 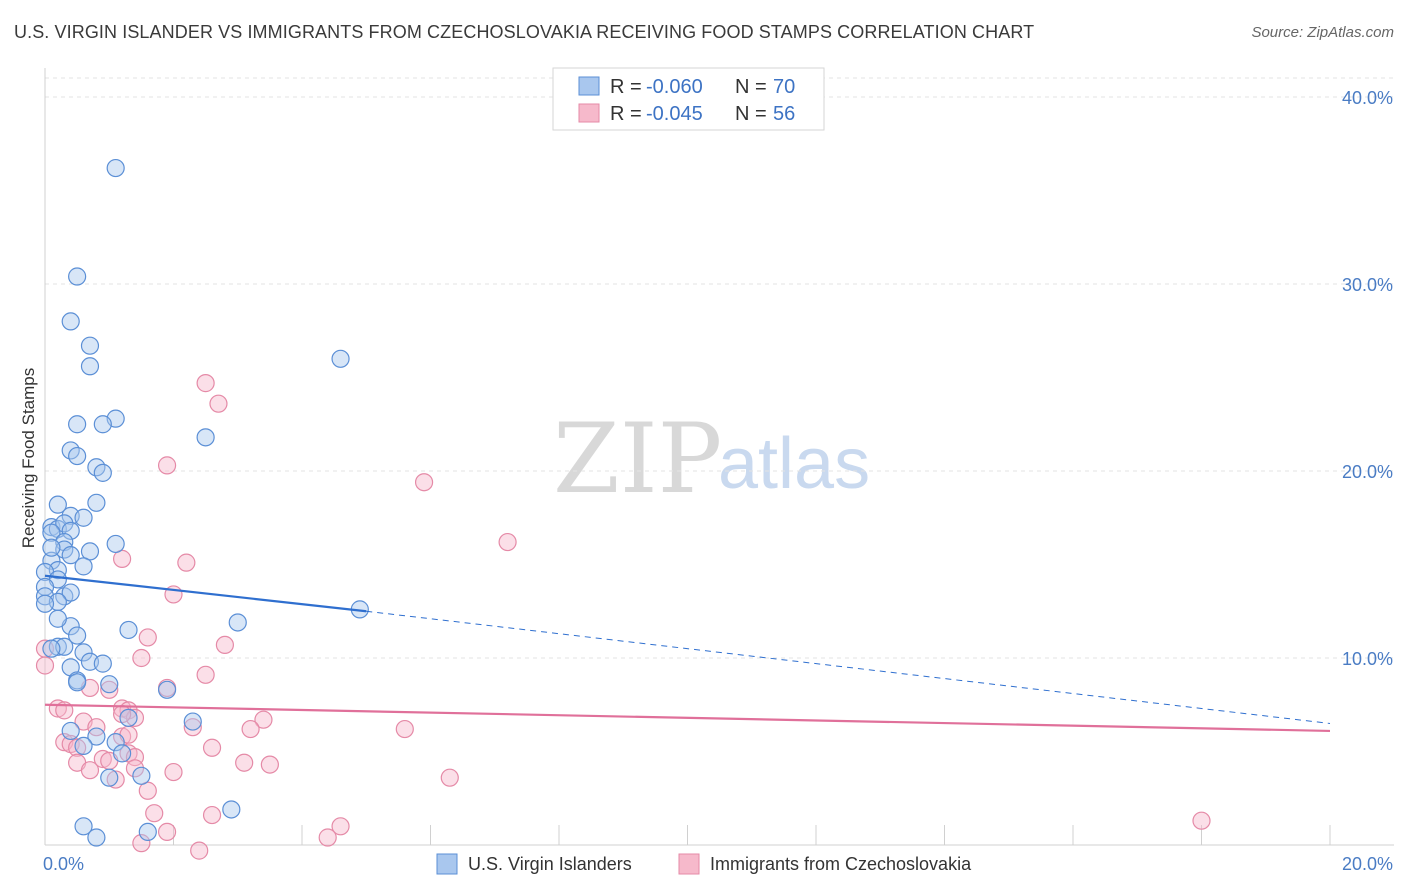 I want to click on legend-n-label-2: N =, so click(x=751, y=114).